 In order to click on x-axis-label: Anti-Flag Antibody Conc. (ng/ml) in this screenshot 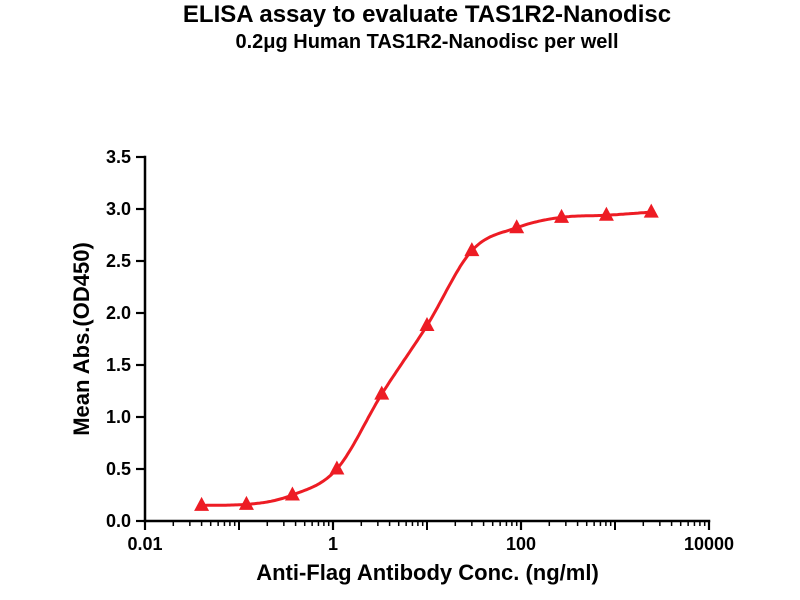, I will do `click(427, 572)`.